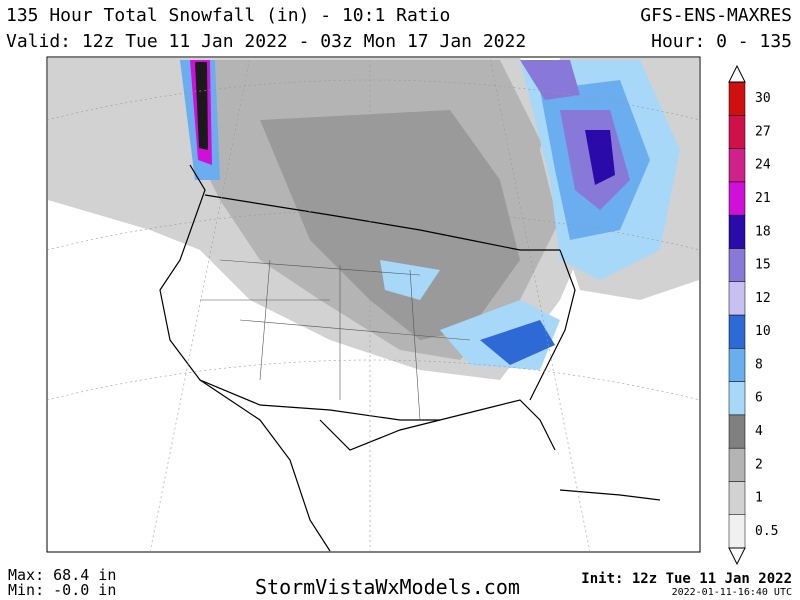 The image size is (800, 600). What do you see at coordinates (763, 231) in the screenshot?
I see `colorbar-label: 18` at bounding box center [763, 231].